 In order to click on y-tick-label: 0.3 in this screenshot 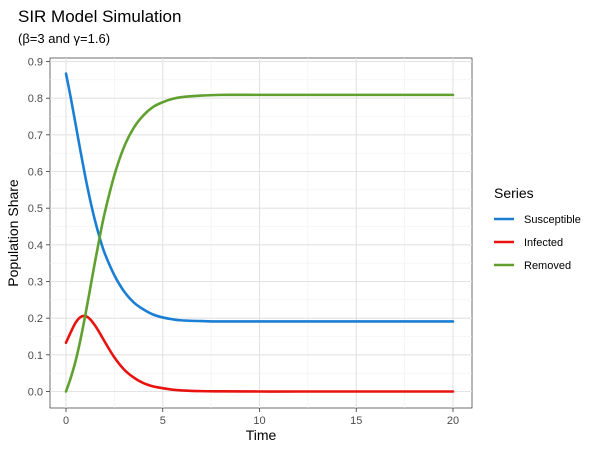, I will do `click(35, 283)`.